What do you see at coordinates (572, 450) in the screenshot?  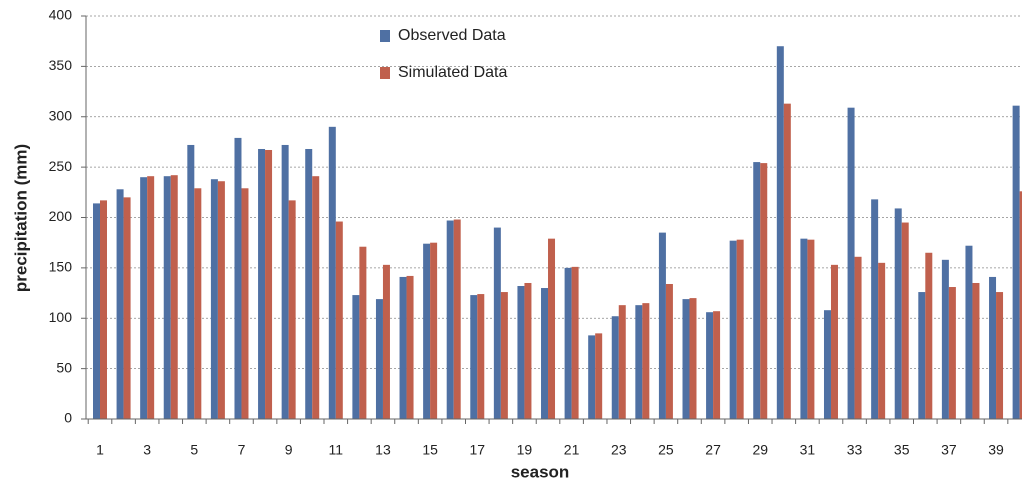 I see `x-tick-label: 21` at bounding box center [572, 450].